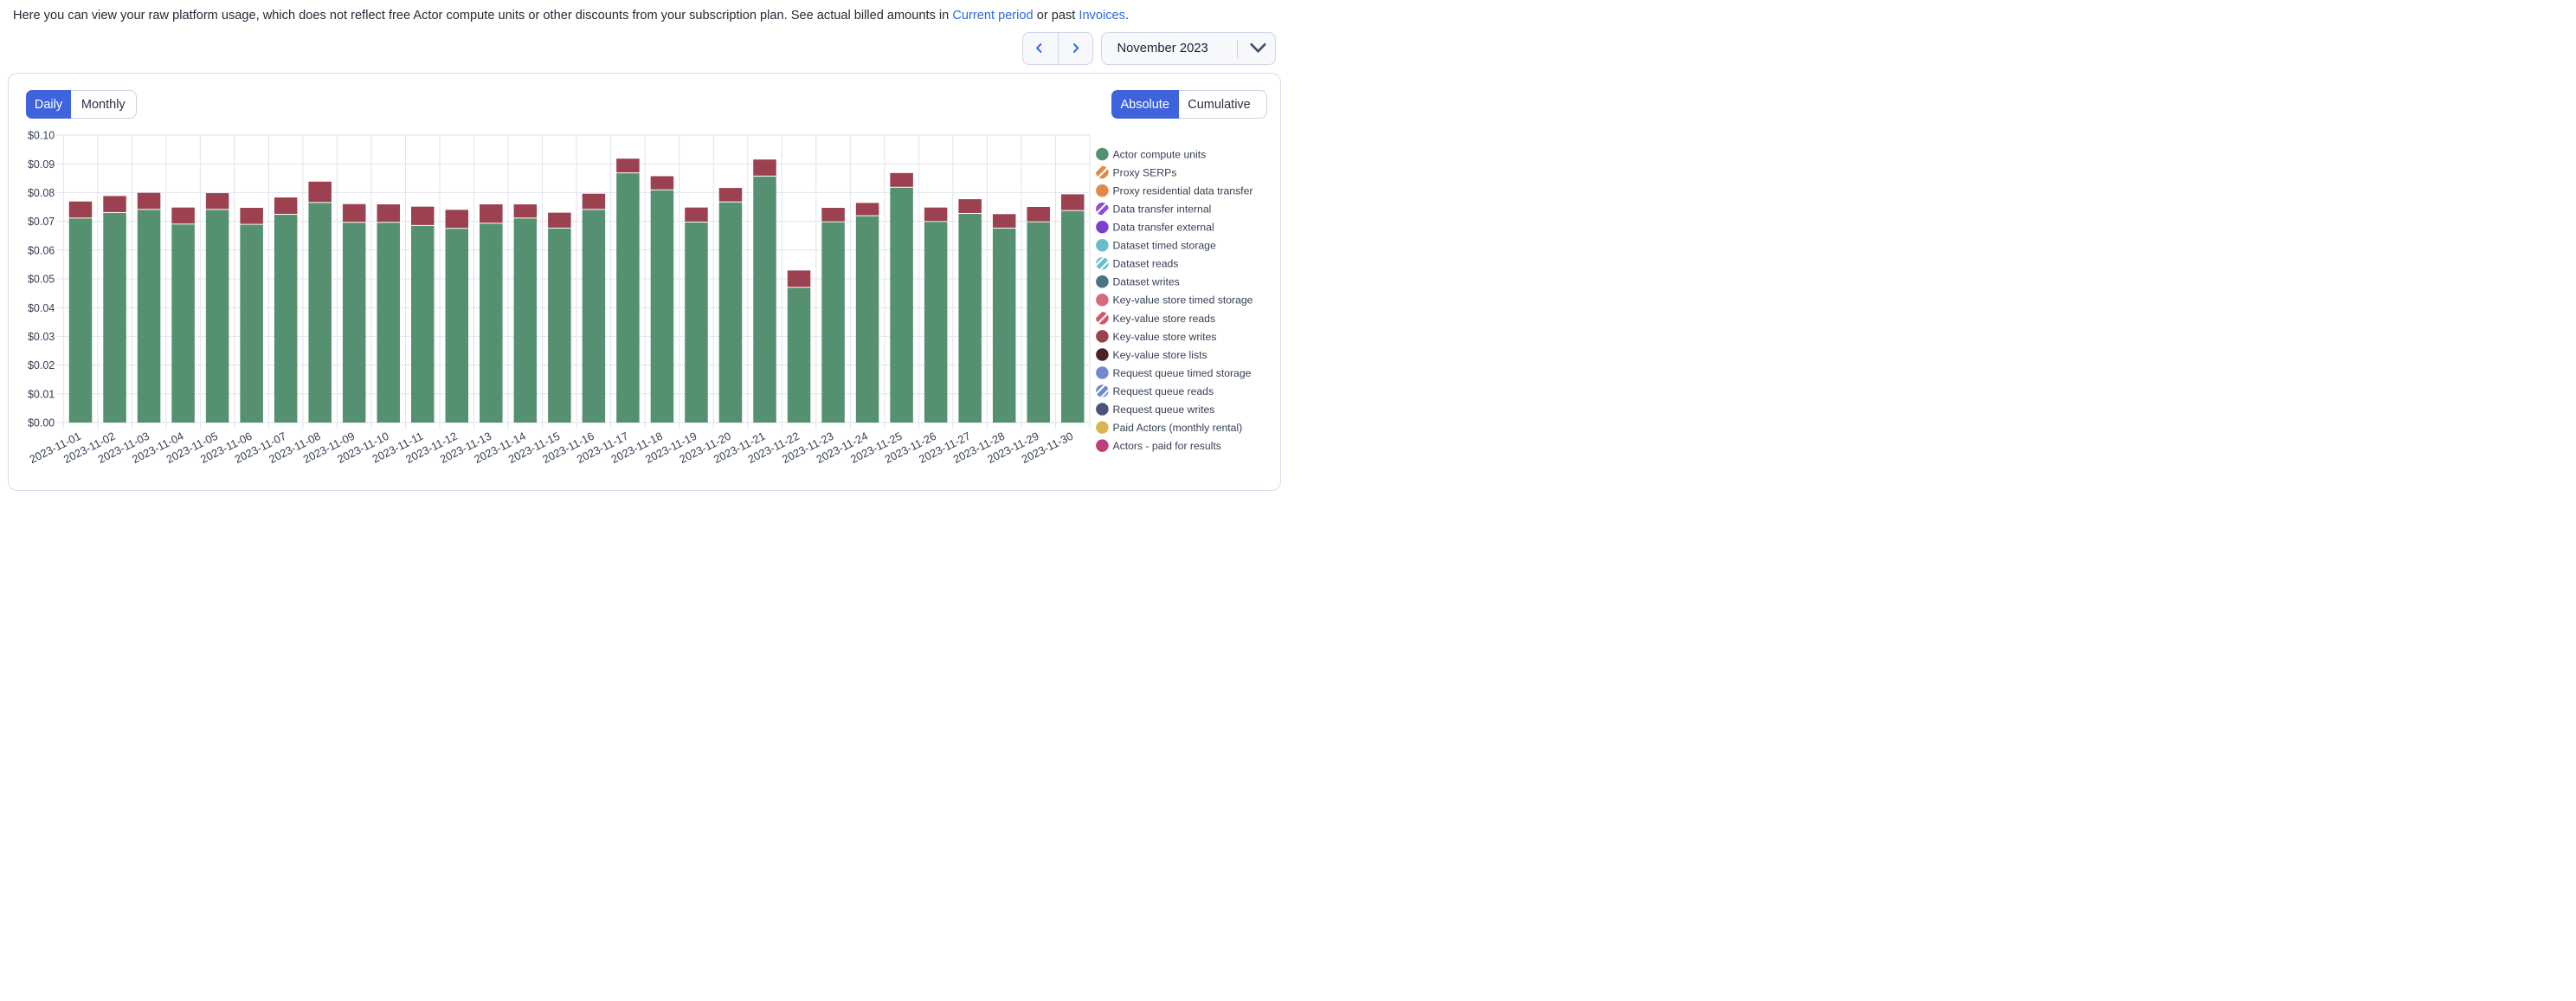 Image resolution: width=2576 pixels, height=1001 pixels. What do you see at coordinates (1162, 209) in the screenshot?
I see `svg-text: Data transfer internal` at bounding box center [1162, 209].